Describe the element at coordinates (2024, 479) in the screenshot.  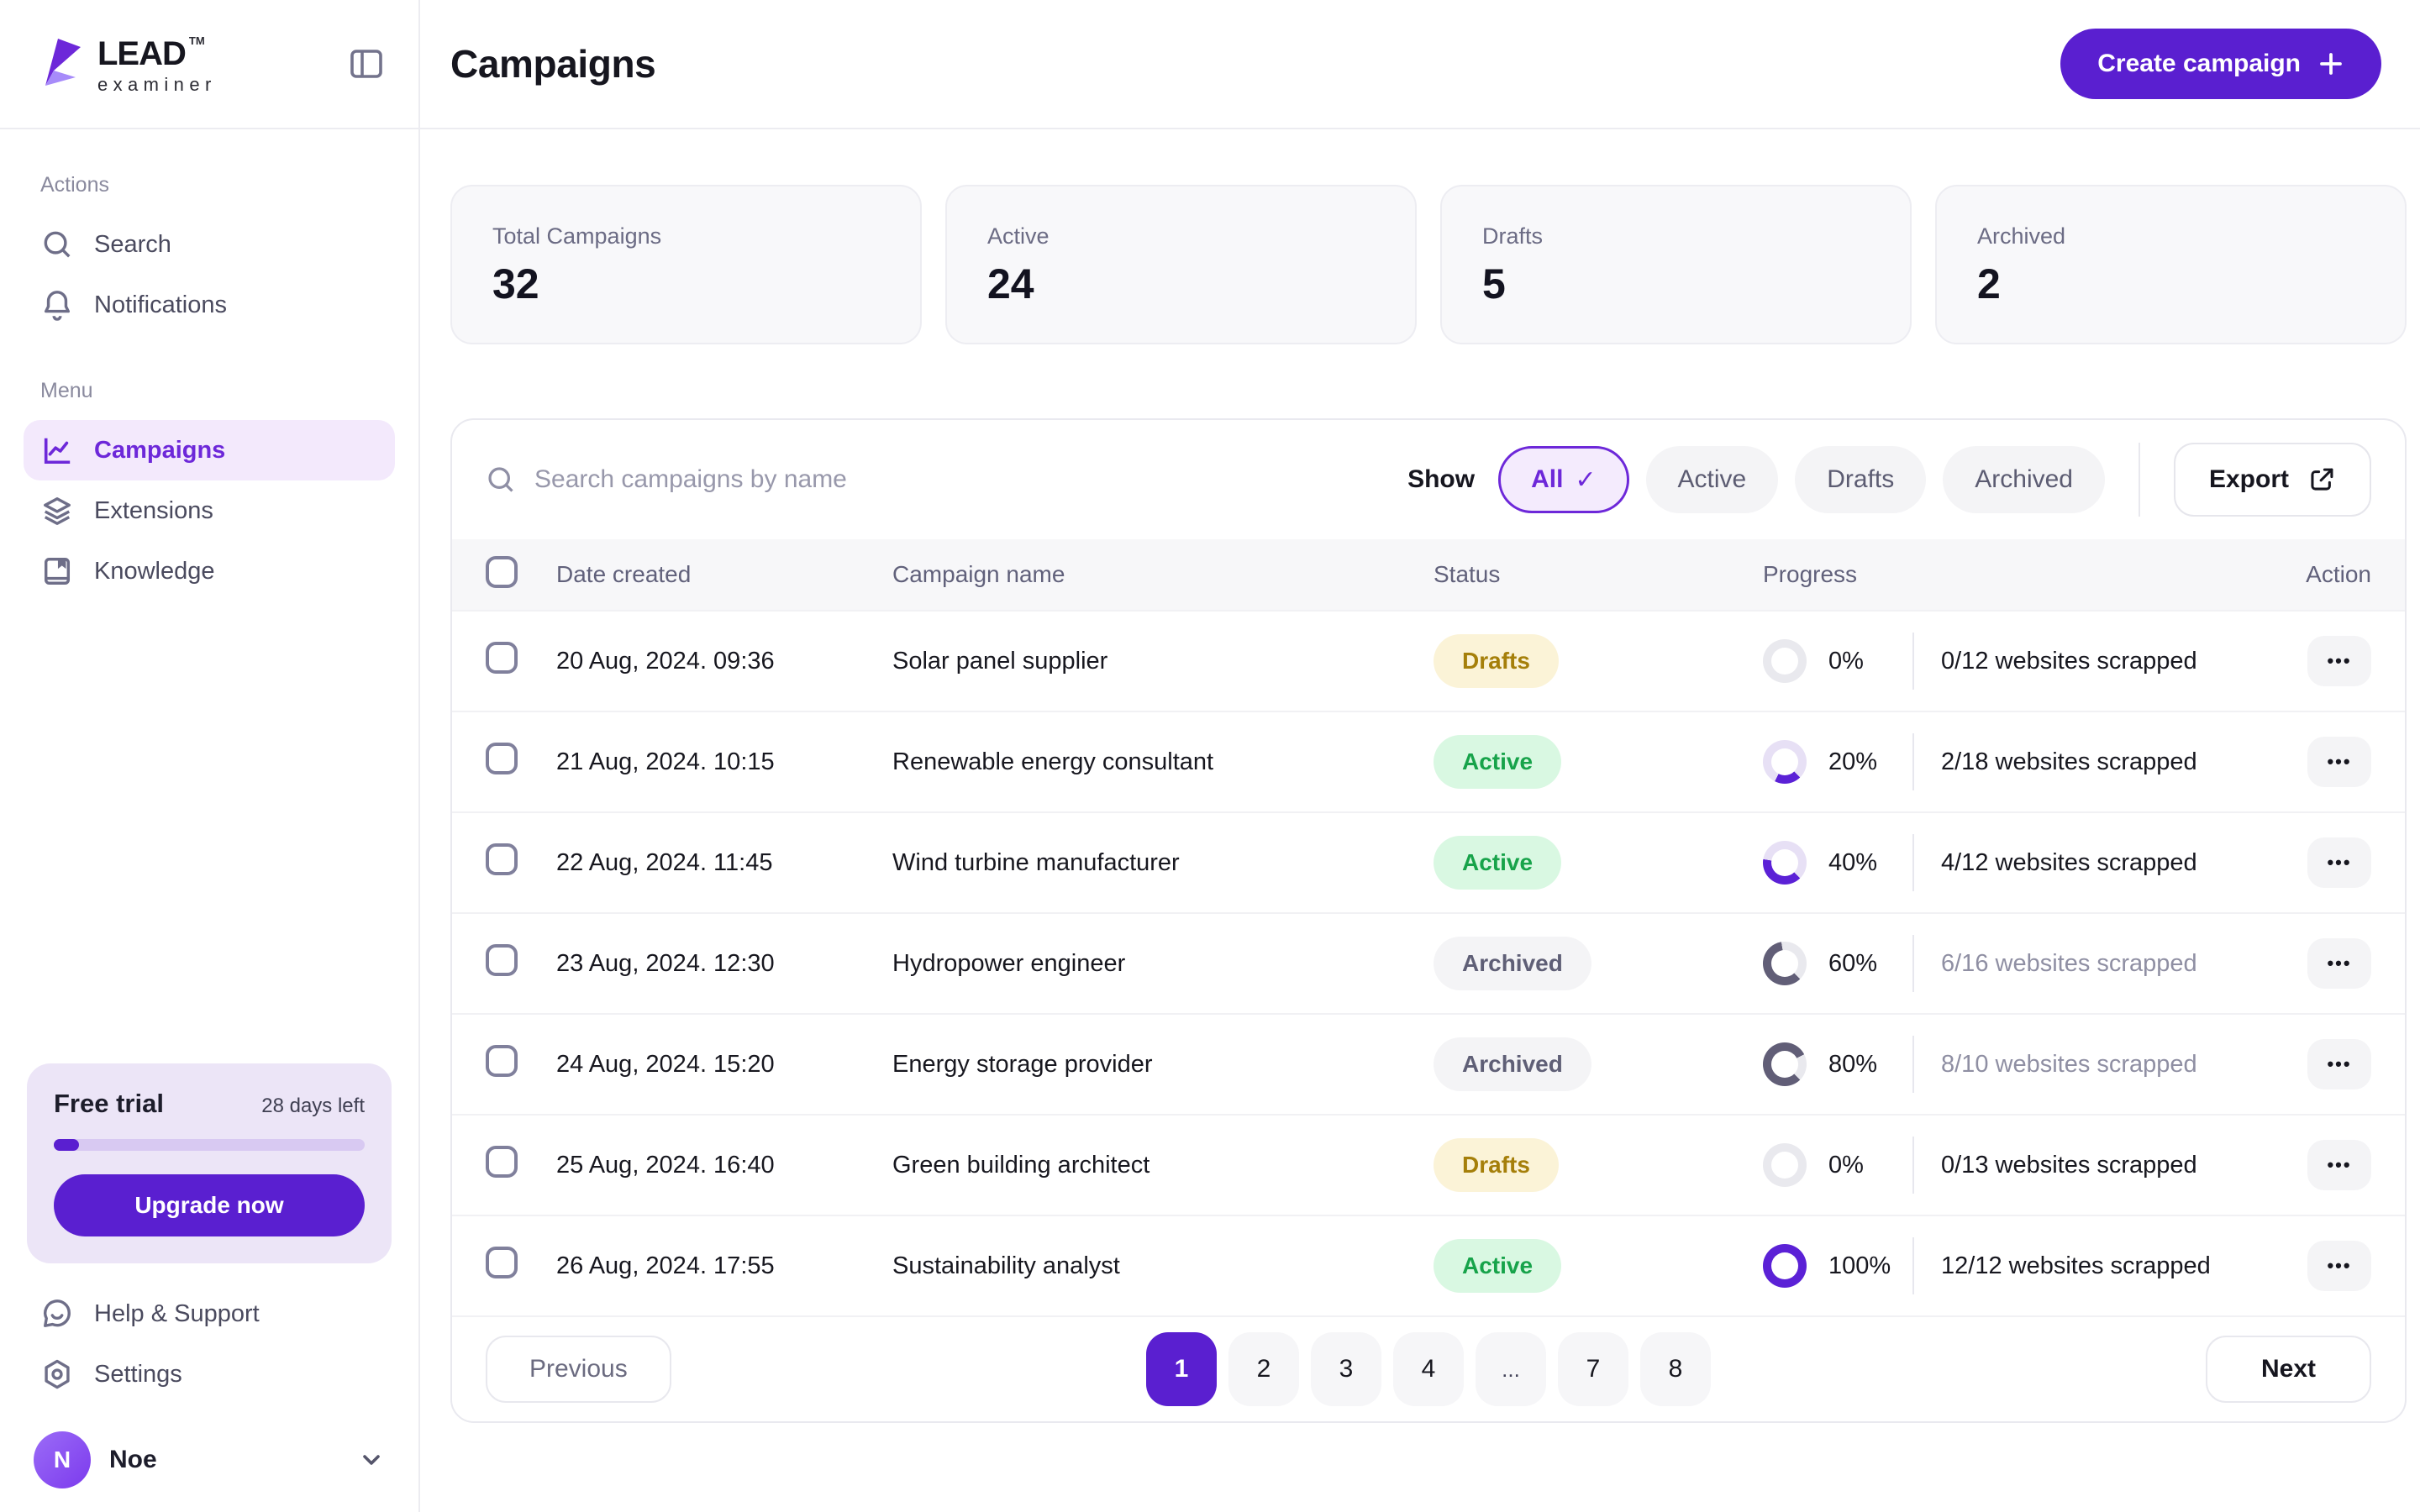
I see `filter-pill-archived: Archived` at that location.